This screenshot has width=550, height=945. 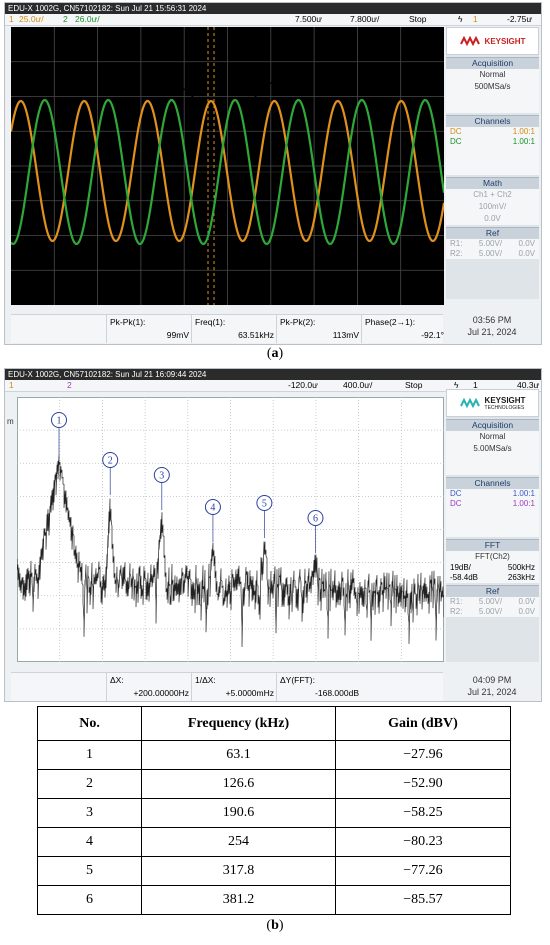 What do you see at coordinates (303, 385) in the screenshot?
I see `time-position: -120.0ư` at bounding box center [303, 385].